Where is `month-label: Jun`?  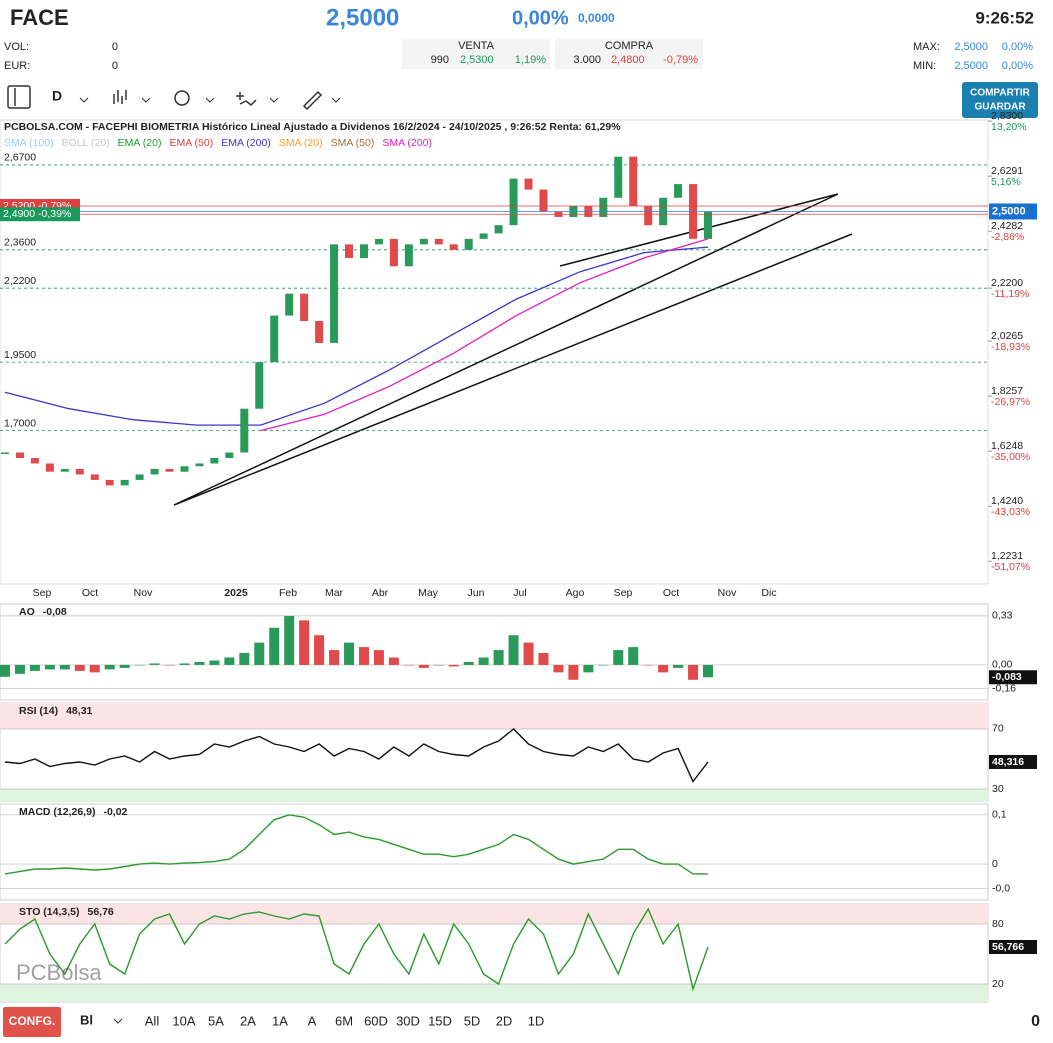 month-label: Jun is located at coordinates (476, 593).